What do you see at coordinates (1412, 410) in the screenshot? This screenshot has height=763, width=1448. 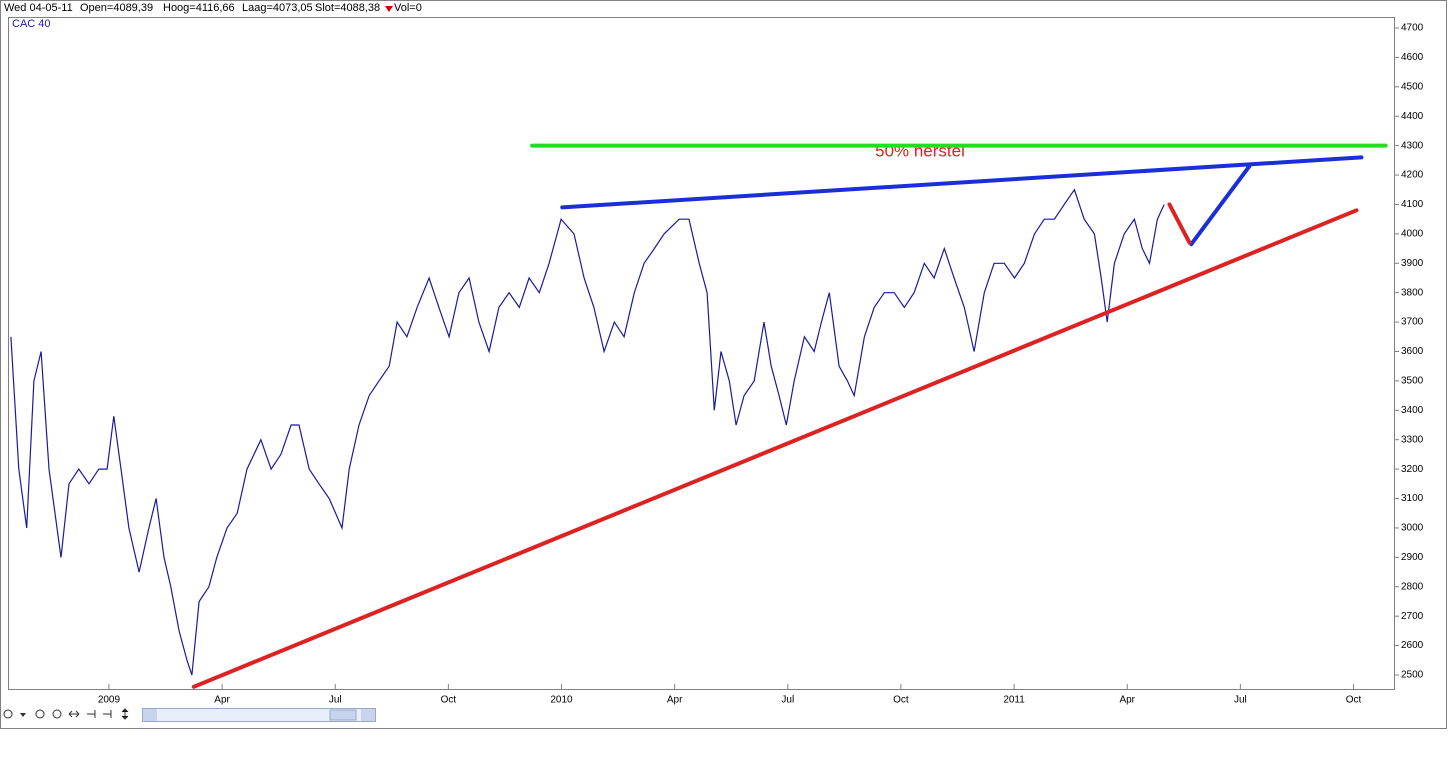 I see `y-tick-label: 3400` at bounding box center [1412, 410].